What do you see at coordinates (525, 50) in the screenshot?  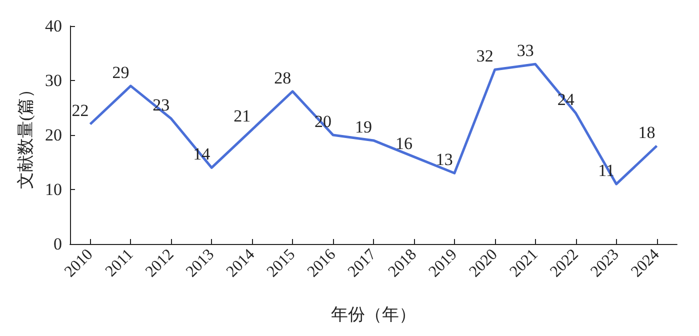 I see `data-label: 33` at bounding box center [525, 50].